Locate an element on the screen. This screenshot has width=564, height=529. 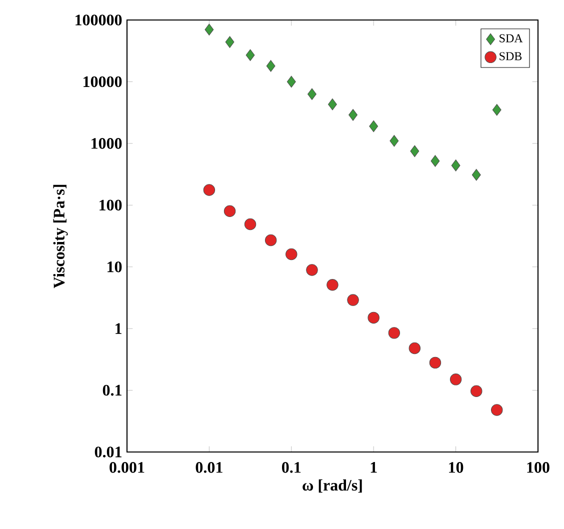
y-tick-label: 1000 is located at coordinates (107, 143).